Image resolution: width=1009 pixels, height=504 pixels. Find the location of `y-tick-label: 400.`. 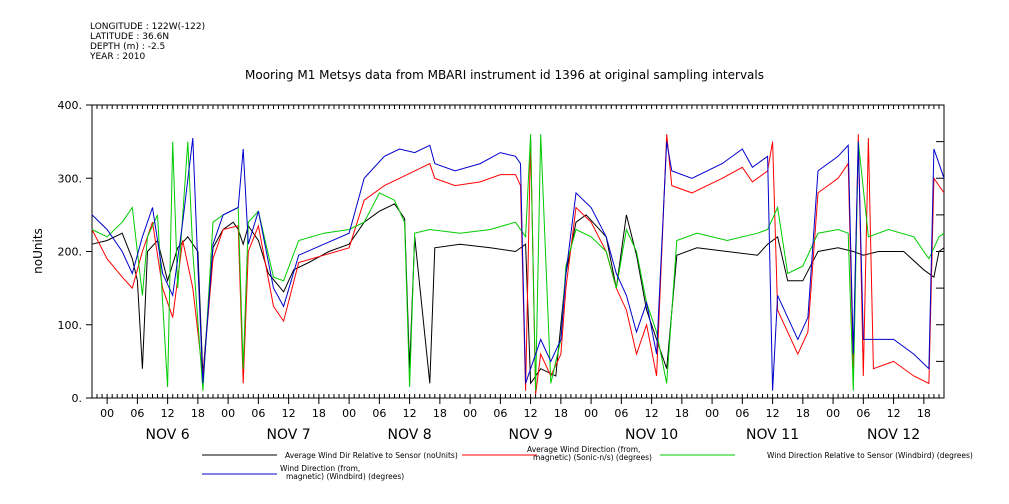

y-tick-label: 400. is located at coordinates (70, 105).